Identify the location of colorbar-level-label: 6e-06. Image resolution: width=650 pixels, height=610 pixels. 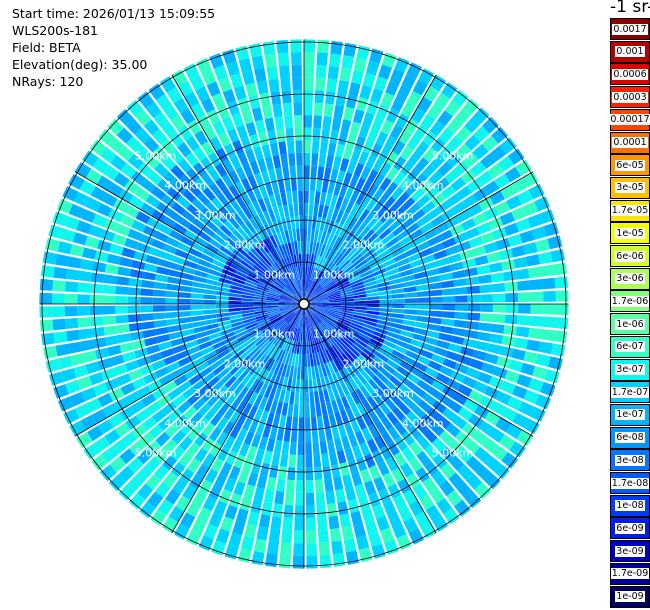
(630, 256).